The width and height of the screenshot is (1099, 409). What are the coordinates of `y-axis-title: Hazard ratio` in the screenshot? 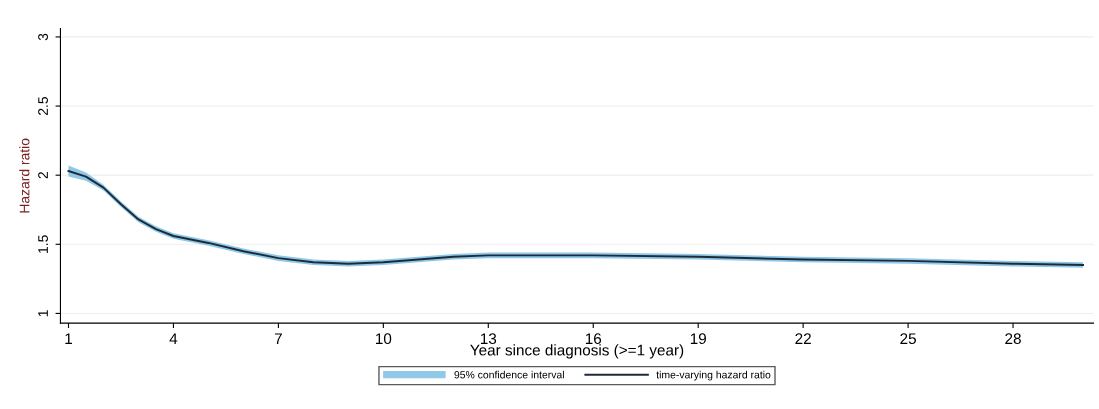 It's located at (24, 175).